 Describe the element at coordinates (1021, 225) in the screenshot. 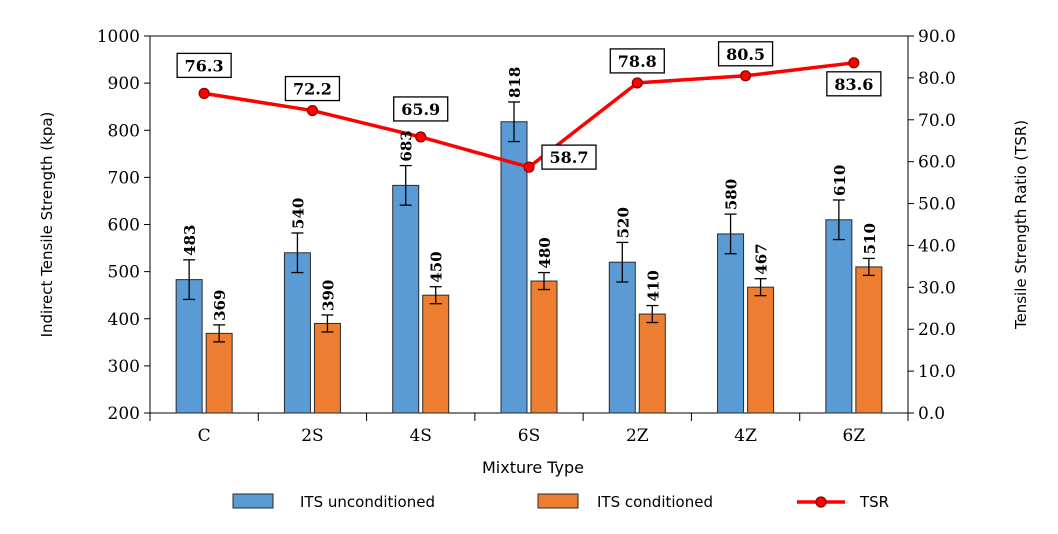

I see `y2-axis-title: Tensile Strength Ratio (TSR)` at that location.